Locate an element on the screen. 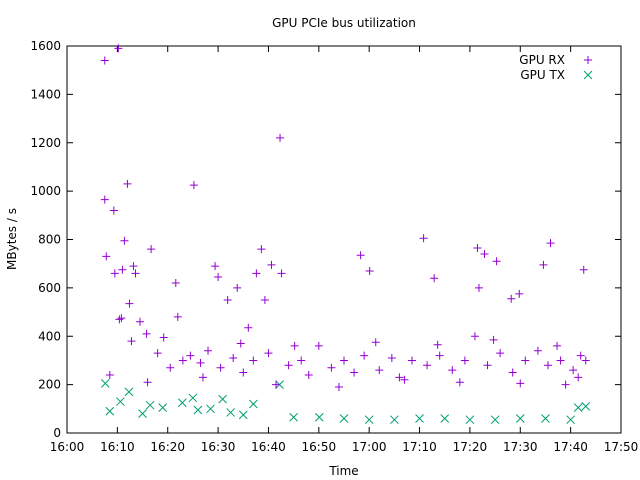 The width and height of the screenshot is (640, 480). y-axis-label: MBytes / s is located at coordinates (12, 239).